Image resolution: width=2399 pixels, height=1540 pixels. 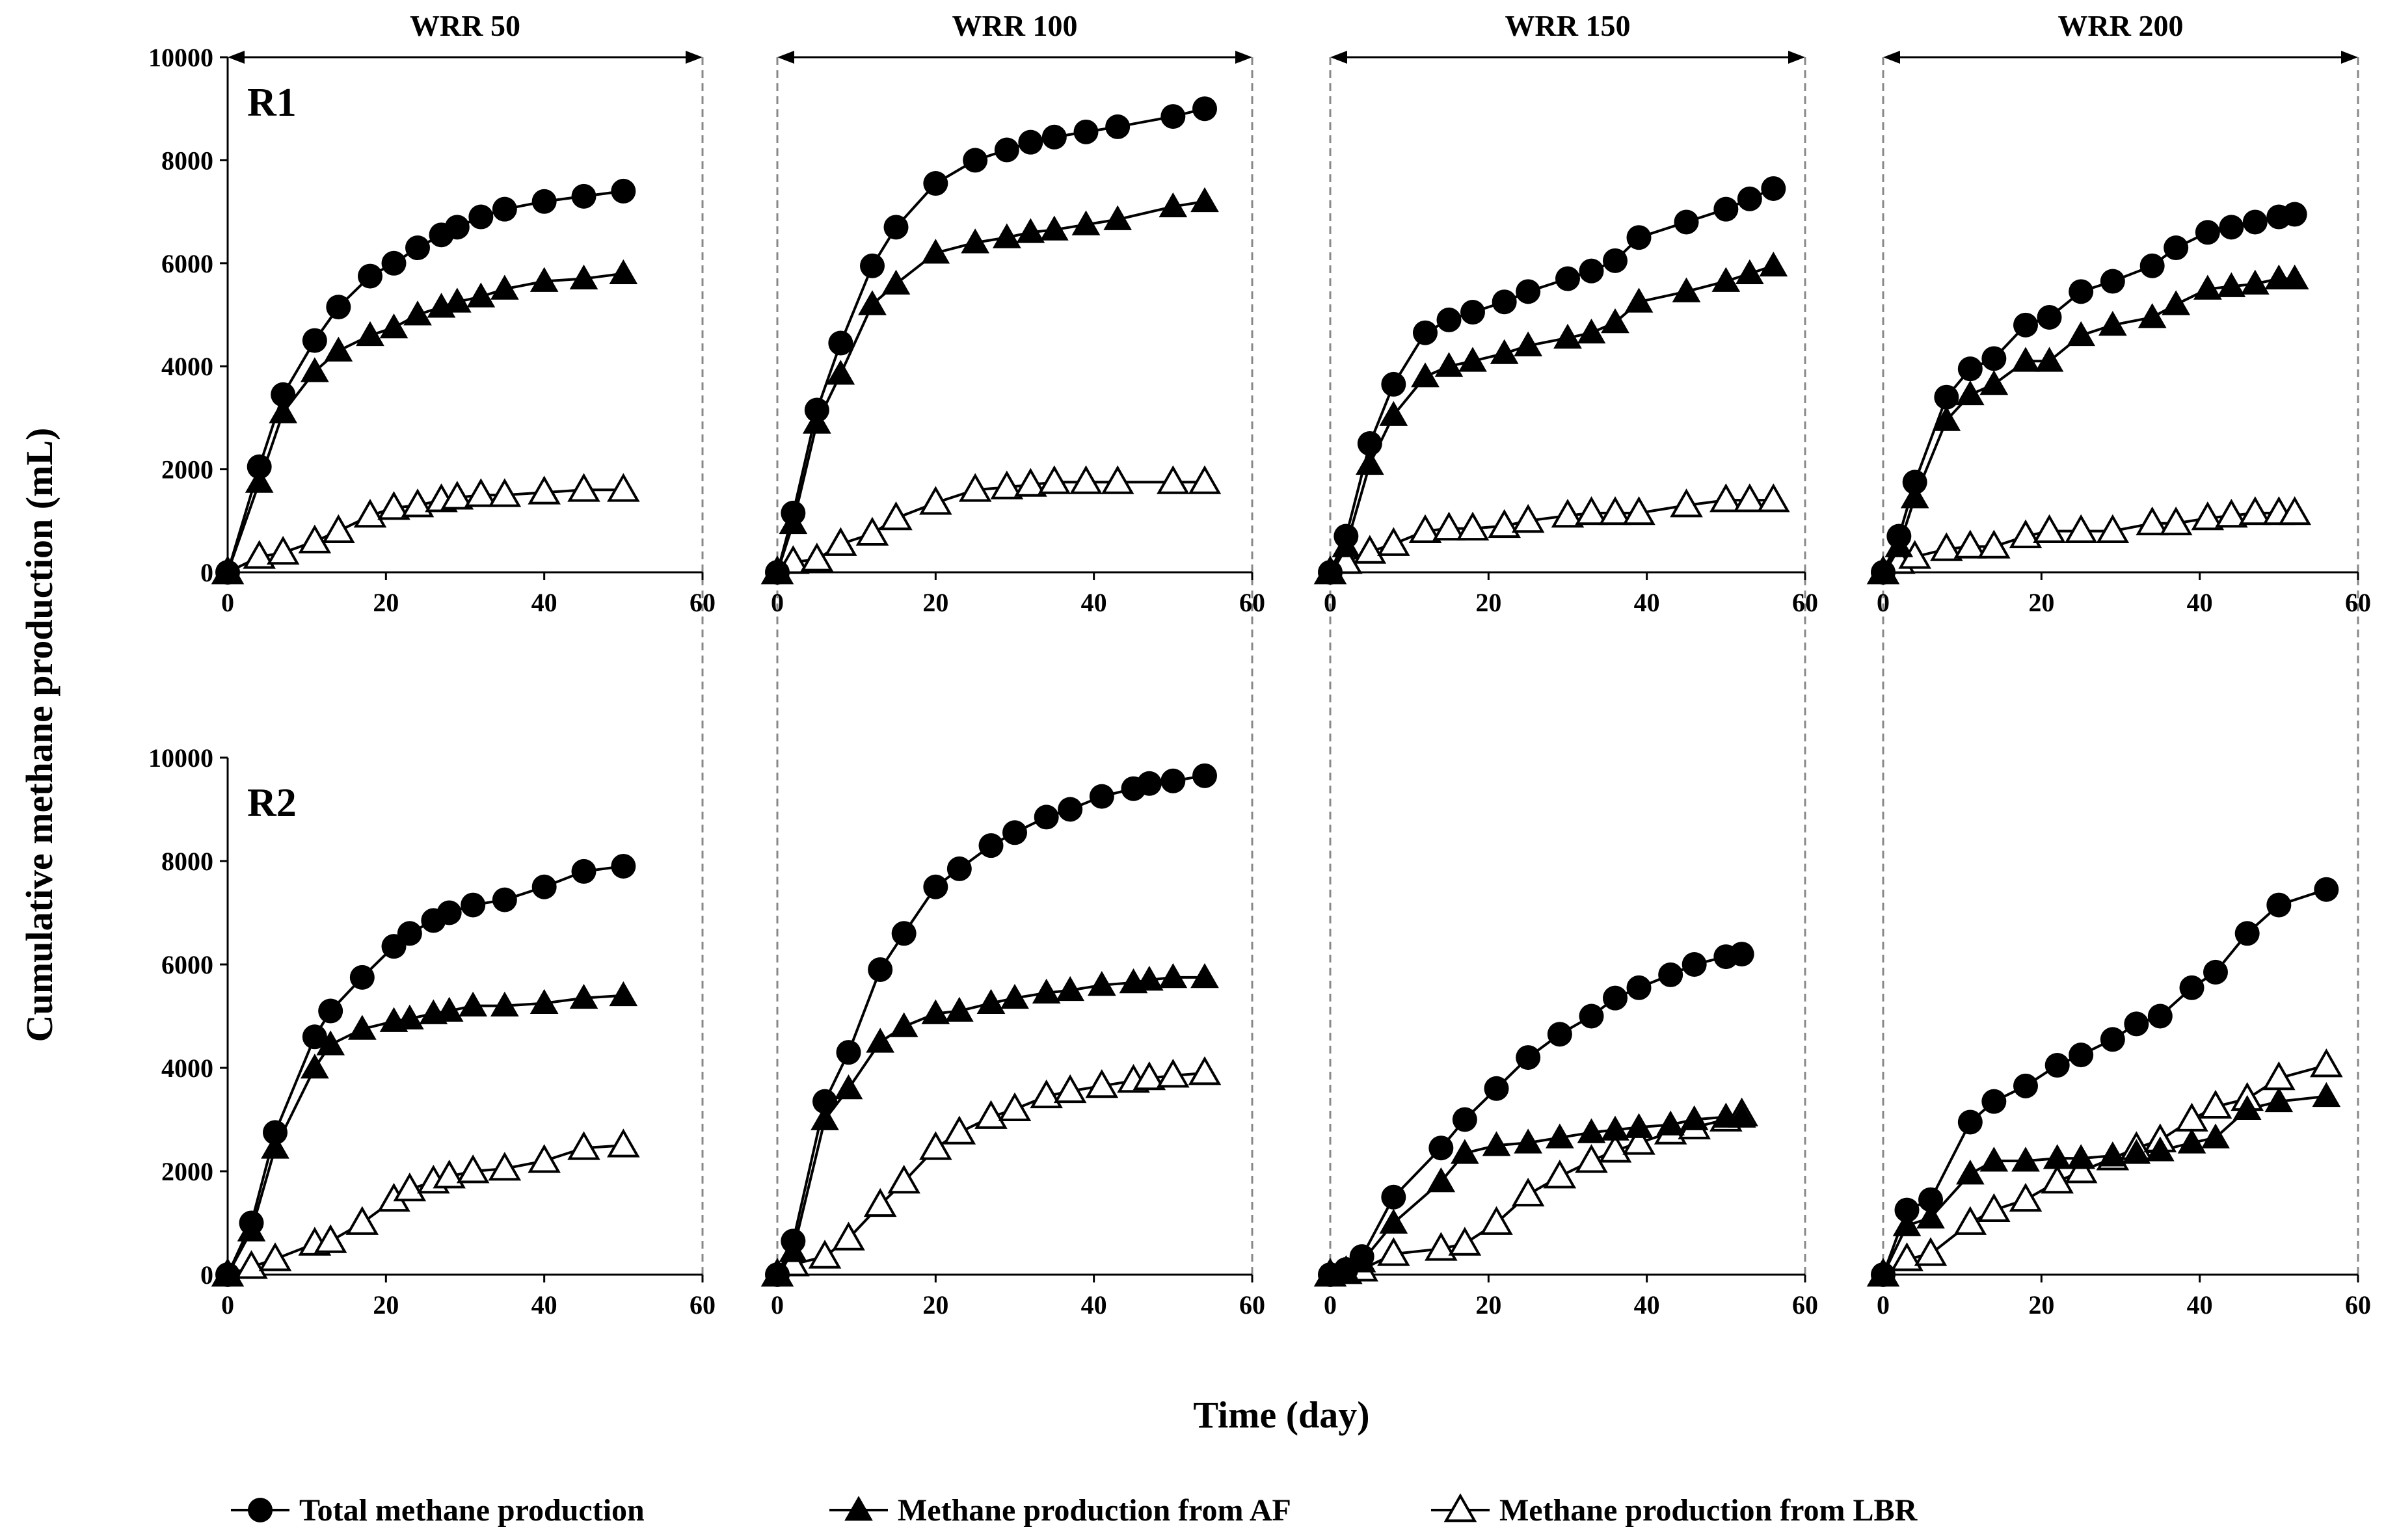 I want to click on period-header-label: WRR 100, so click(x=1015, y=25).